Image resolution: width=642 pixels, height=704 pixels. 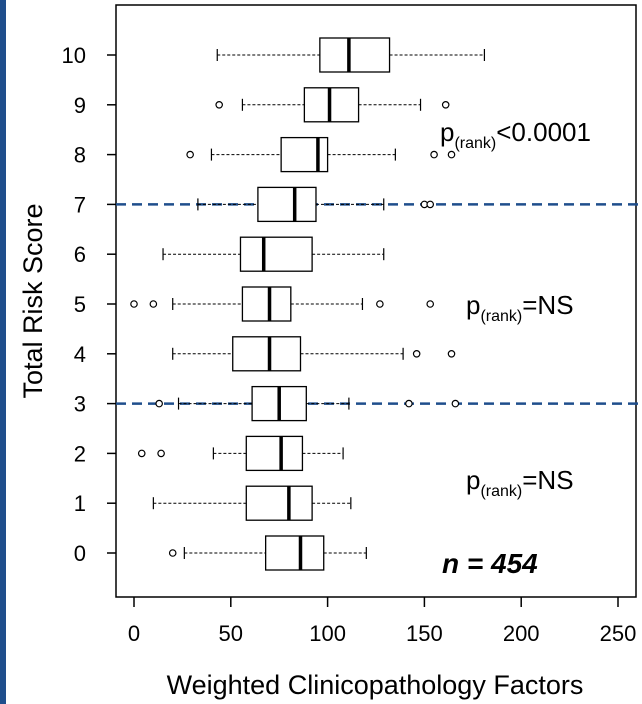 What do you see at coordinates (80, 354) in the screenshot?
I see `y-tick-label-4: 4` at bounding box center [80, 354].